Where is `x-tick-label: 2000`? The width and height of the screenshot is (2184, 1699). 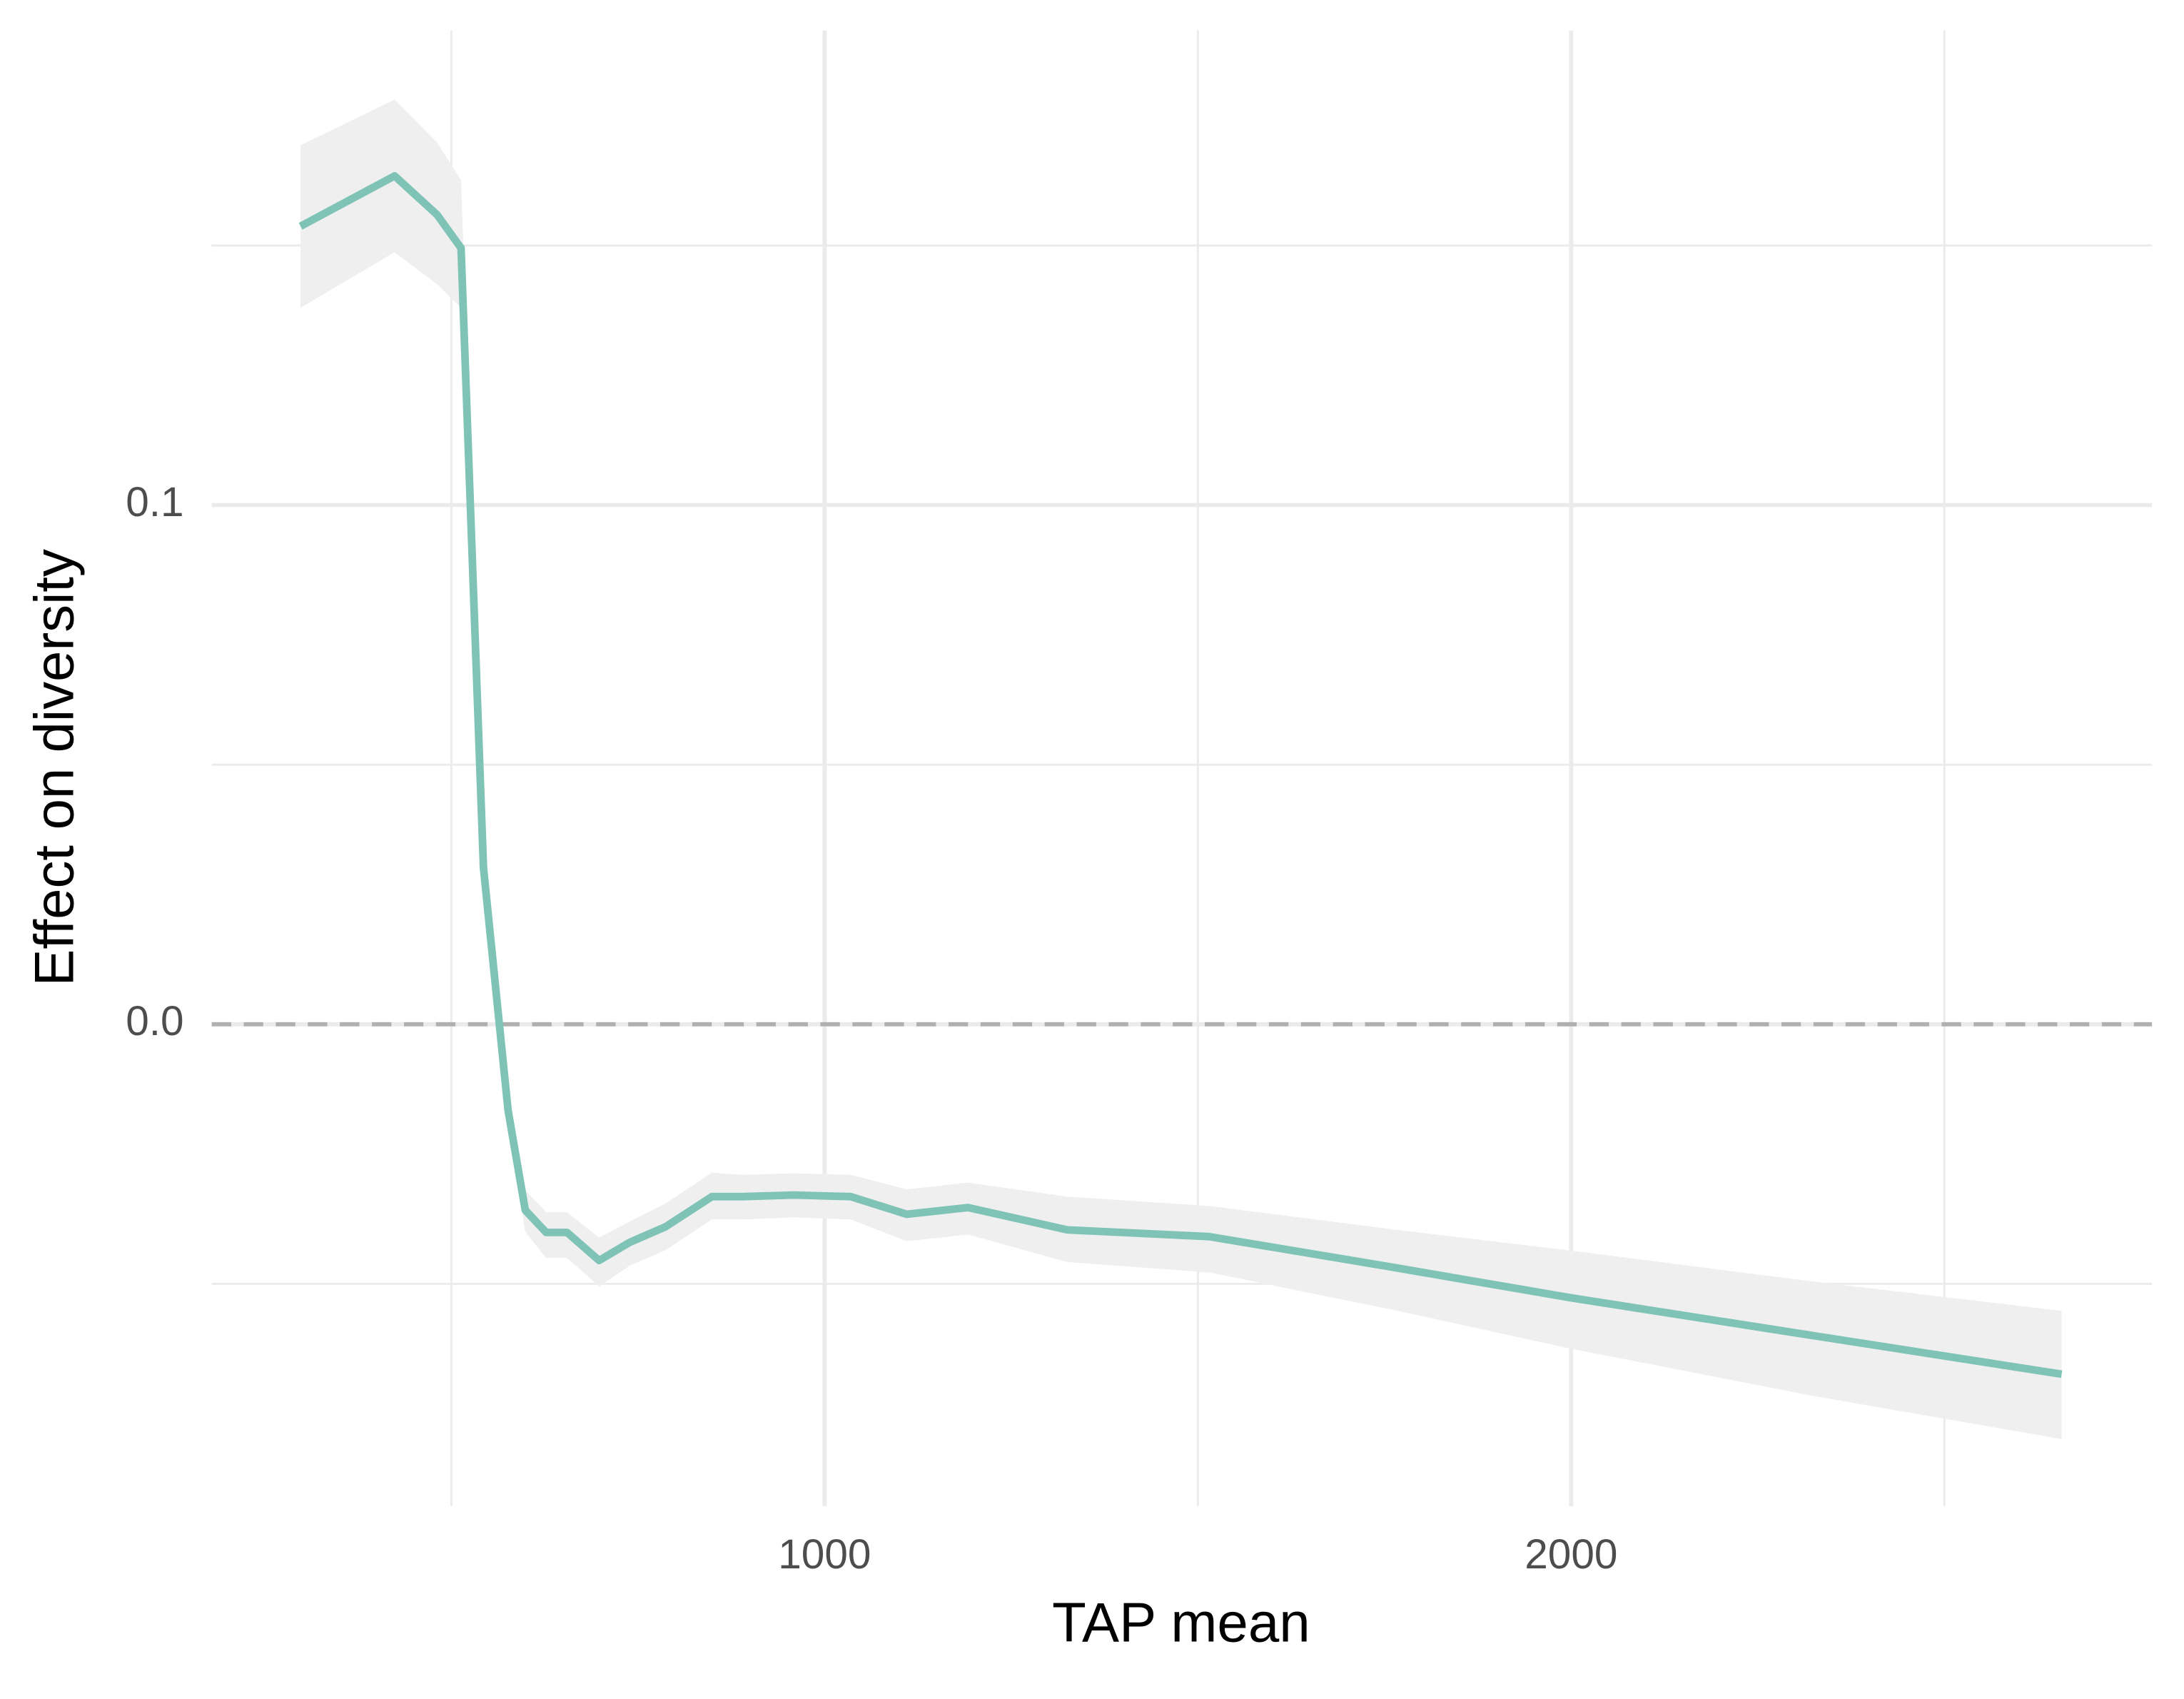
x-tick-label: 2000 is located at coordinates (1571, 1555).